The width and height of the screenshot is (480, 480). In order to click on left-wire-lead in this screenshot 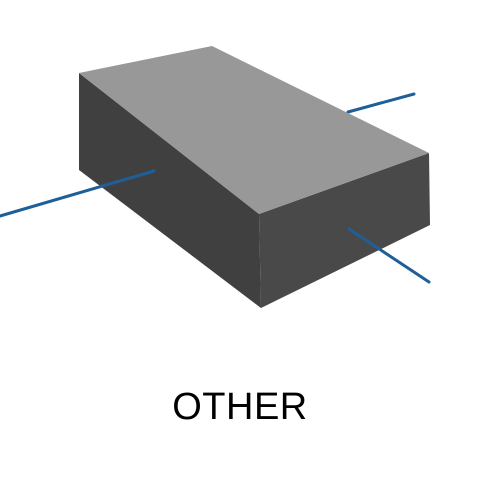, I will do `click(78, 193)`.